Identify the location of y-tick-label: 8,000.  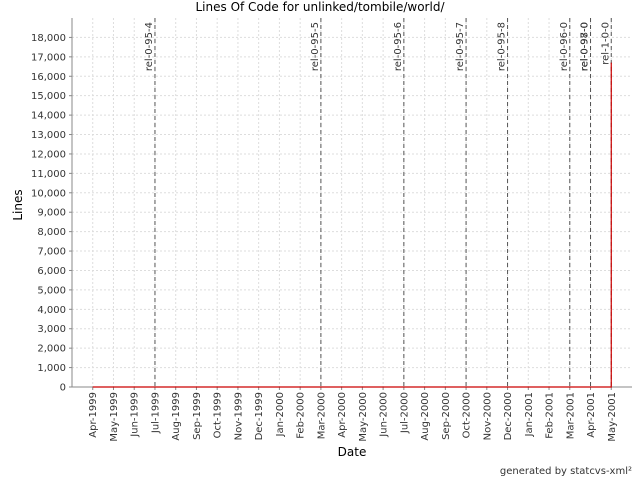
(51, 232).